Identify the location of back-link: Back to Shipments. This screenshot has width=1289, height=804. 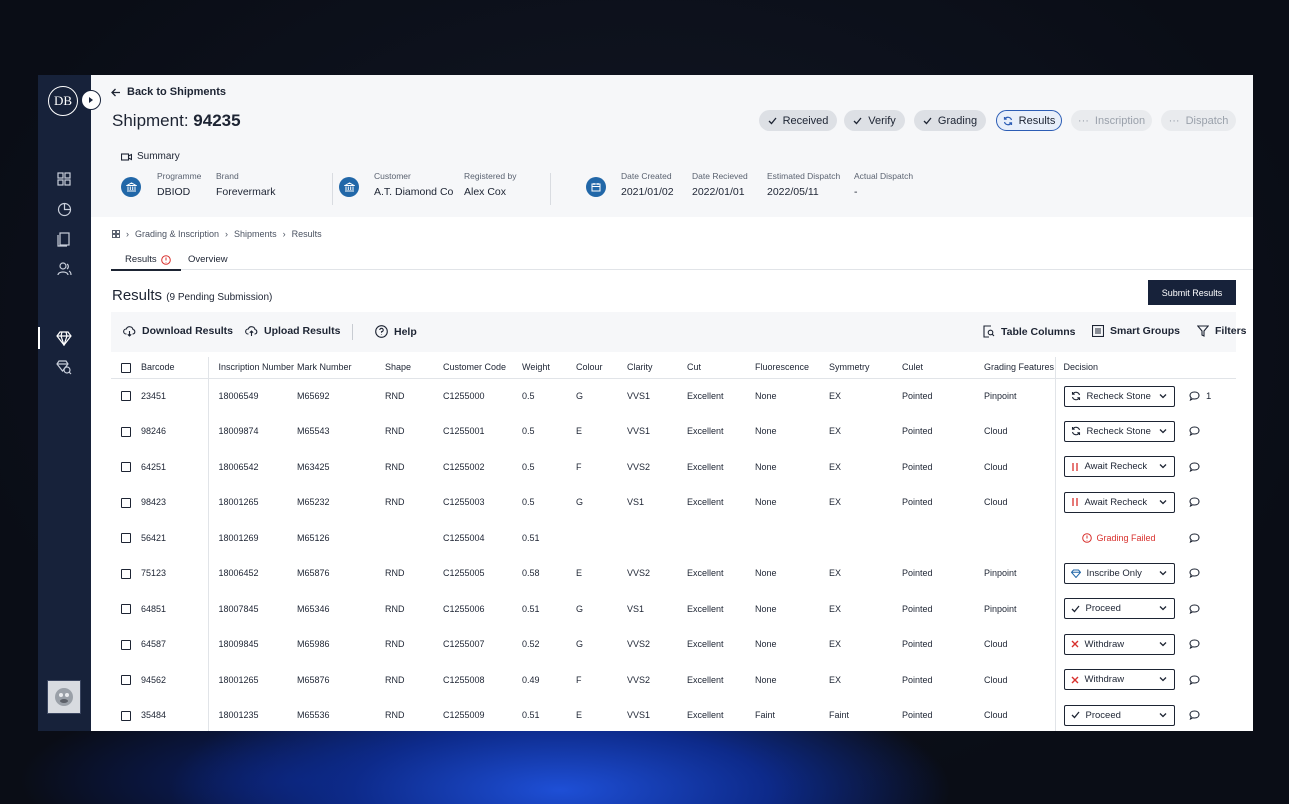
(168, 92).